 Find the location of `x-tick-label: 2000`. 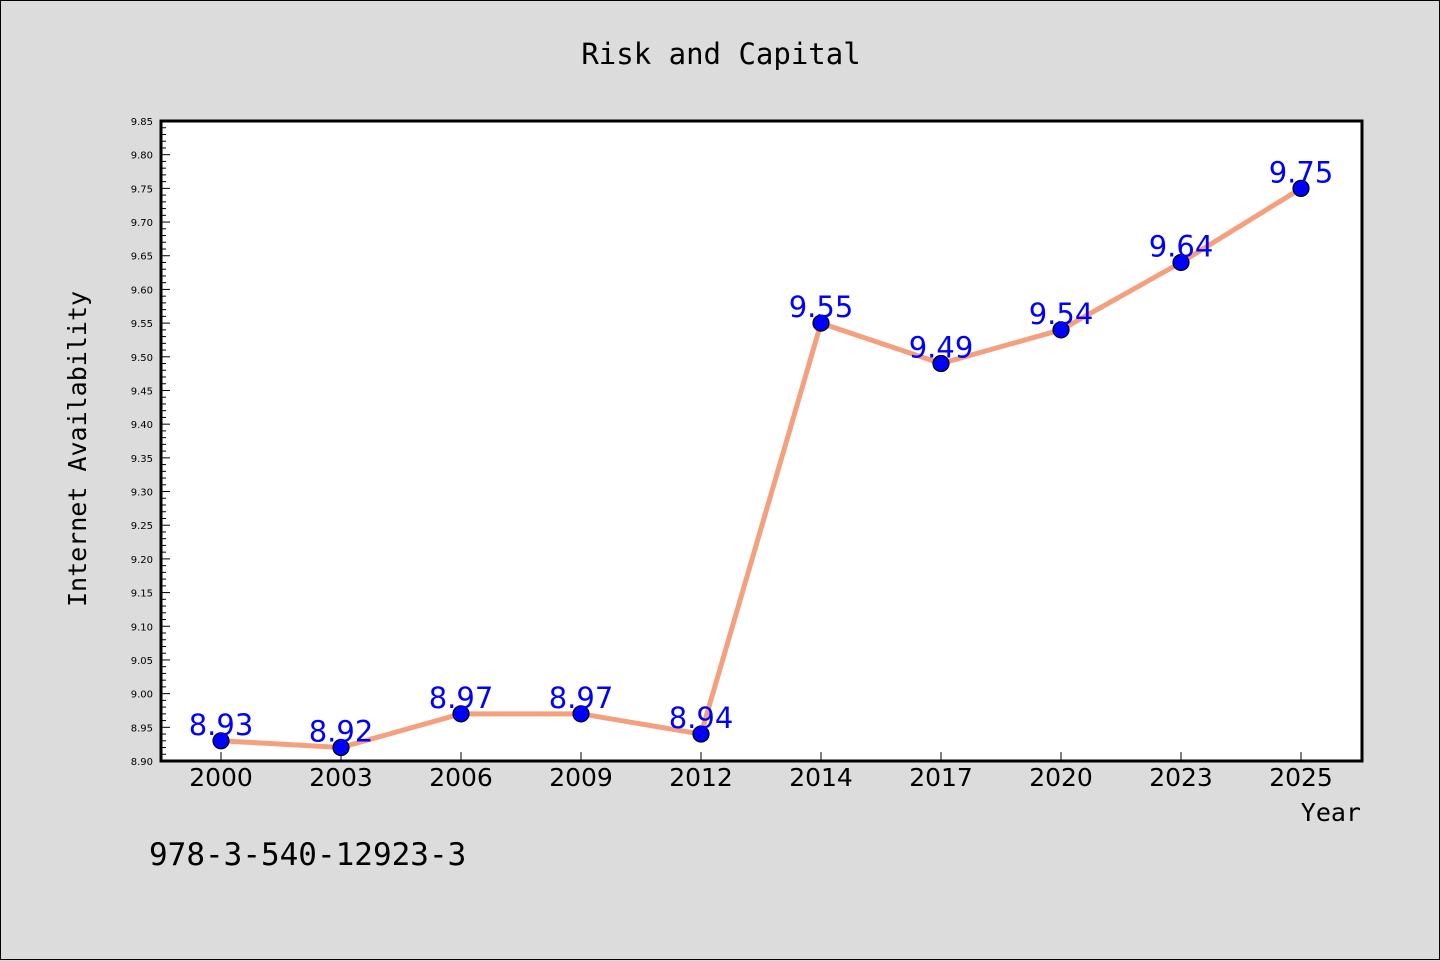

x-tick-label: 2000 is located at coordinates (221, 777).